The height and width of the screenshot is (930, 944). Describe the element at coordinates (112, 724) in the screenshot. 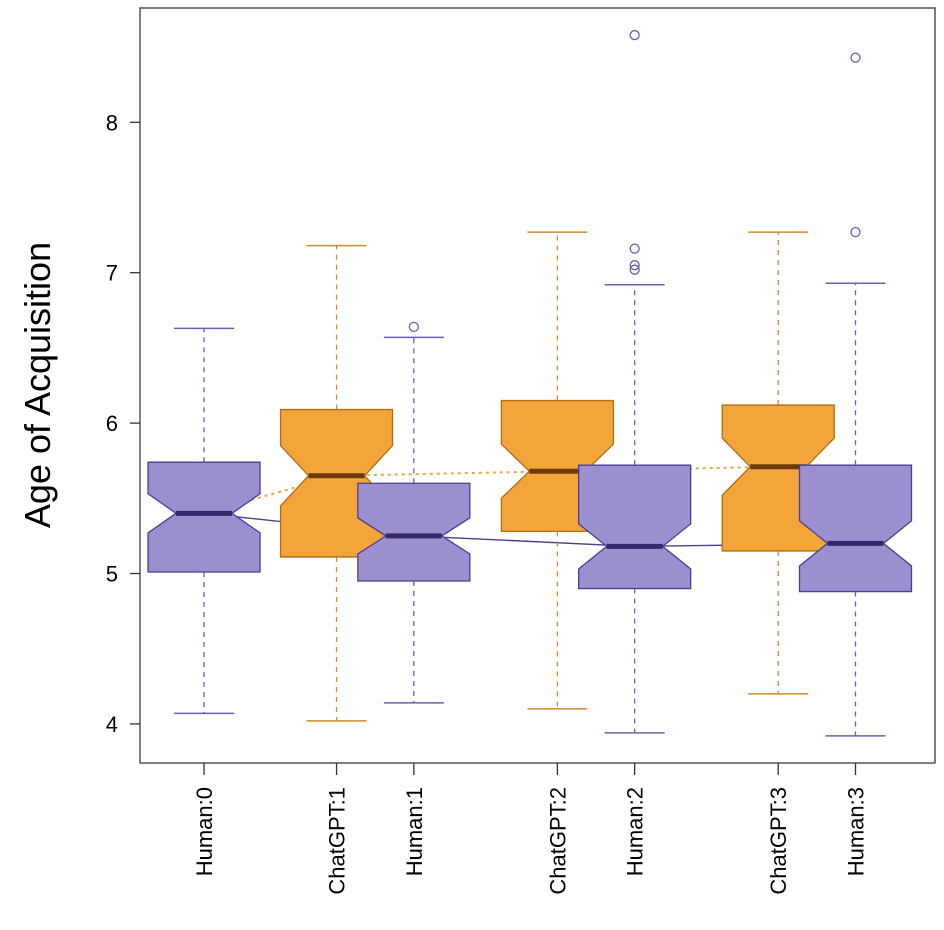

I see `y-tick-label: 4` at that location.